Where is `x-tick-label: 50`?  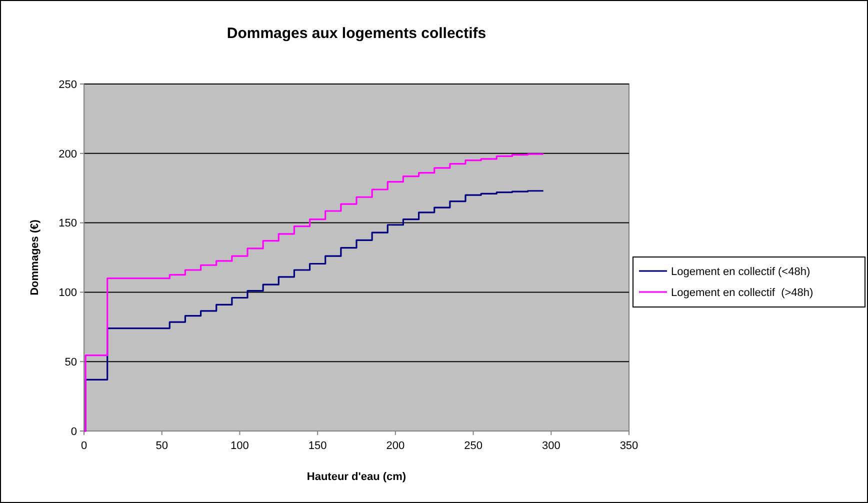 x-tick-label: 50 is located at coordinates (162, 446).